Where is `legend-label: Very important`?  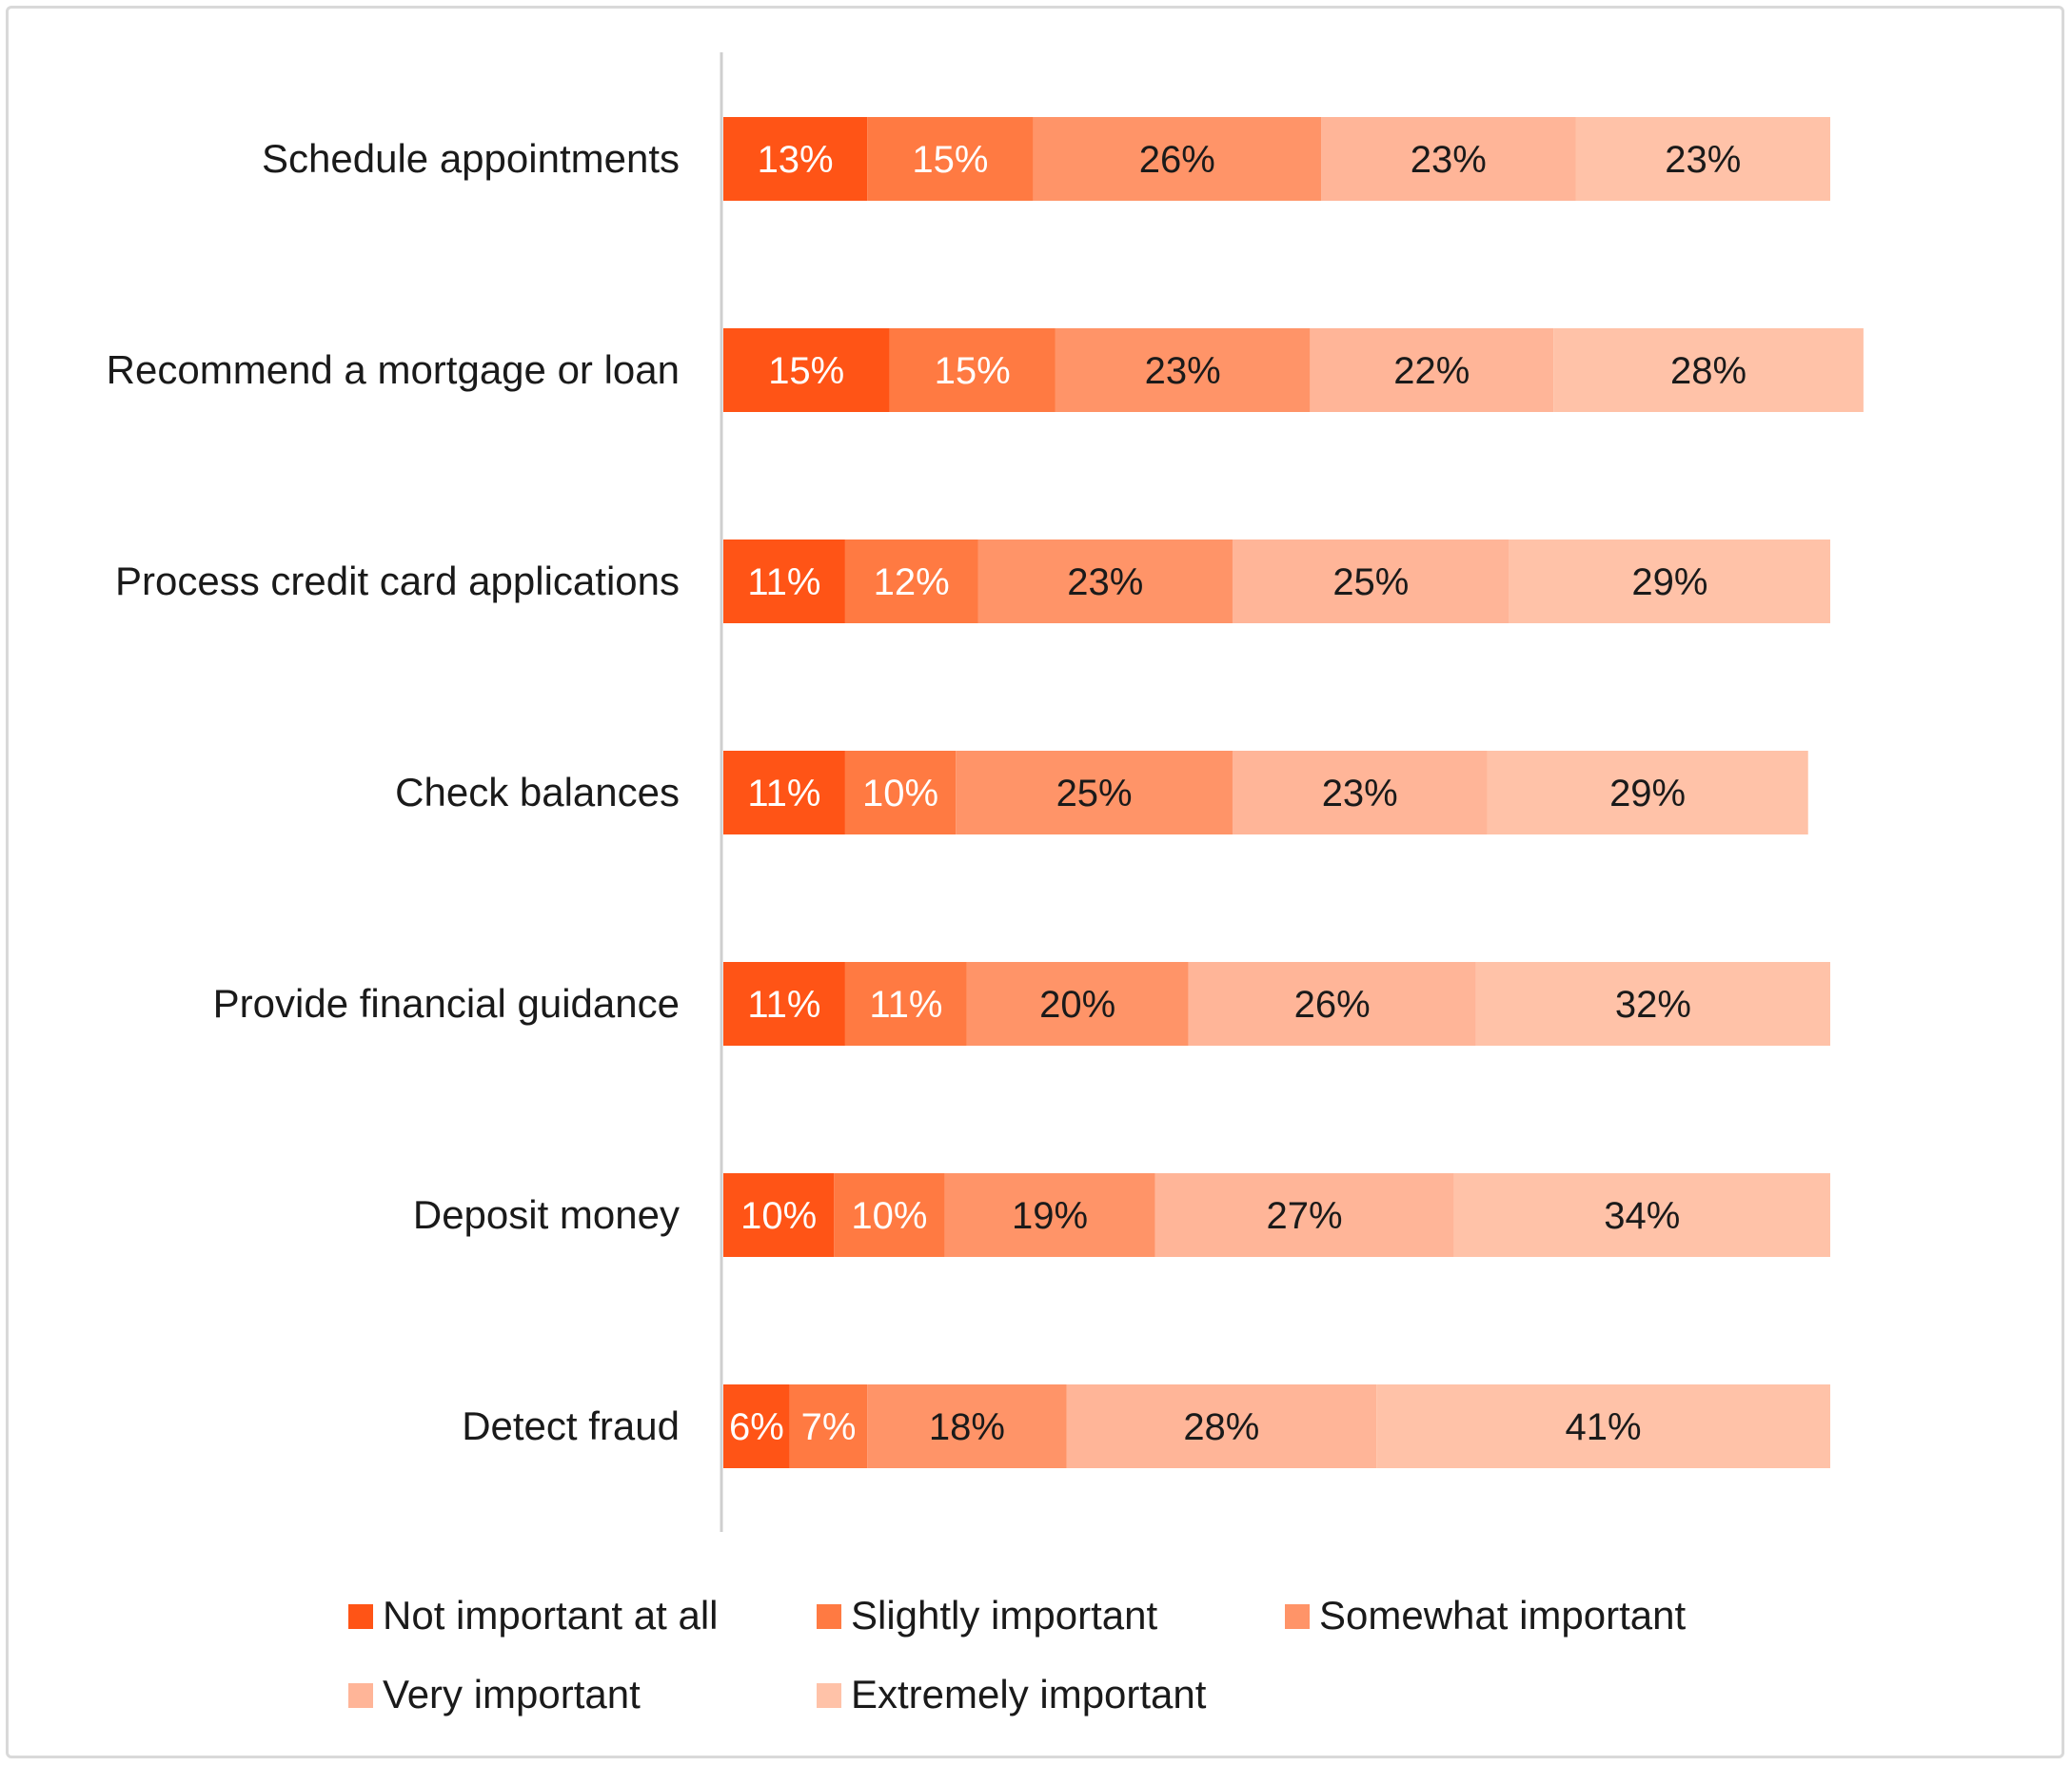 legend-label: Very important is located at coordinates (512, 1694).